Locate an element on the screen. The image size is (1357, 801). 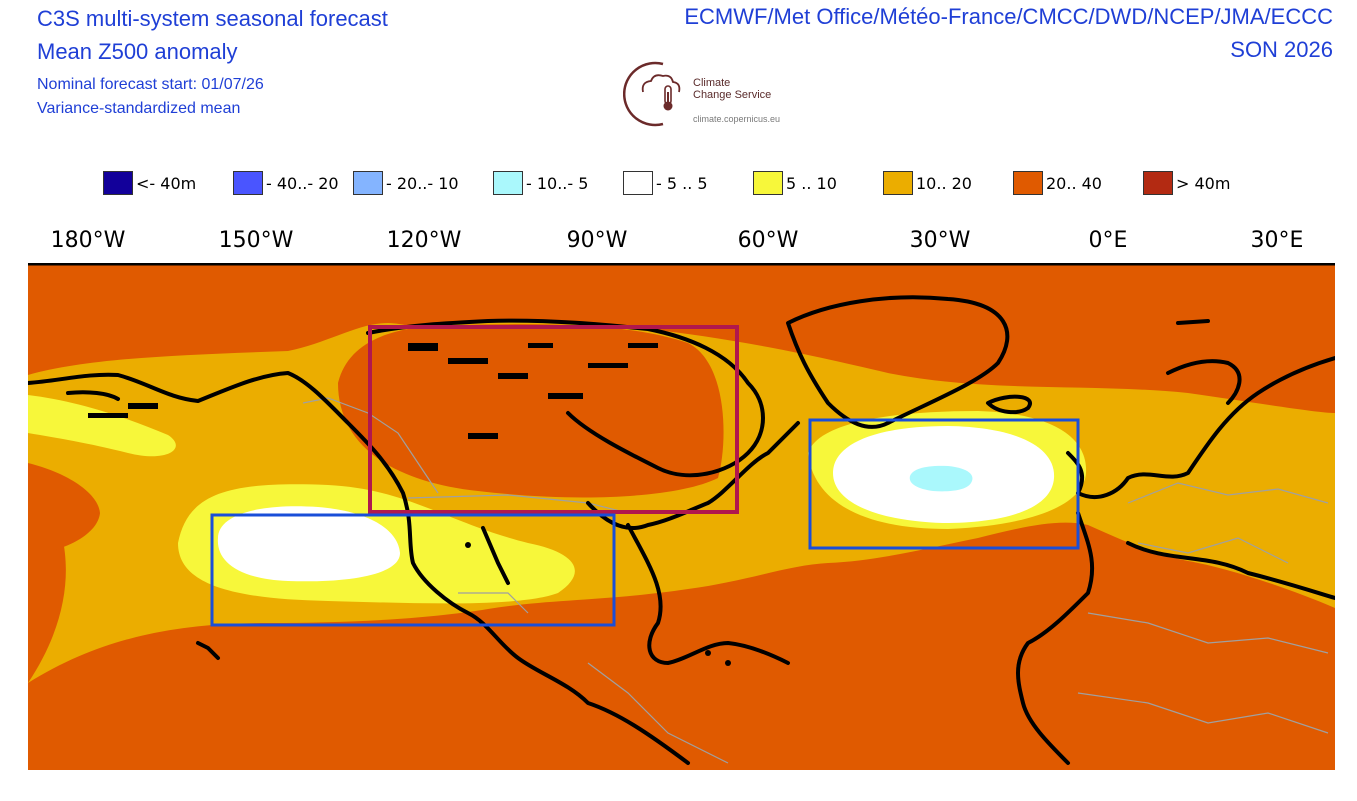
legend-label: <- 40m is located at coordinates (166, 183).